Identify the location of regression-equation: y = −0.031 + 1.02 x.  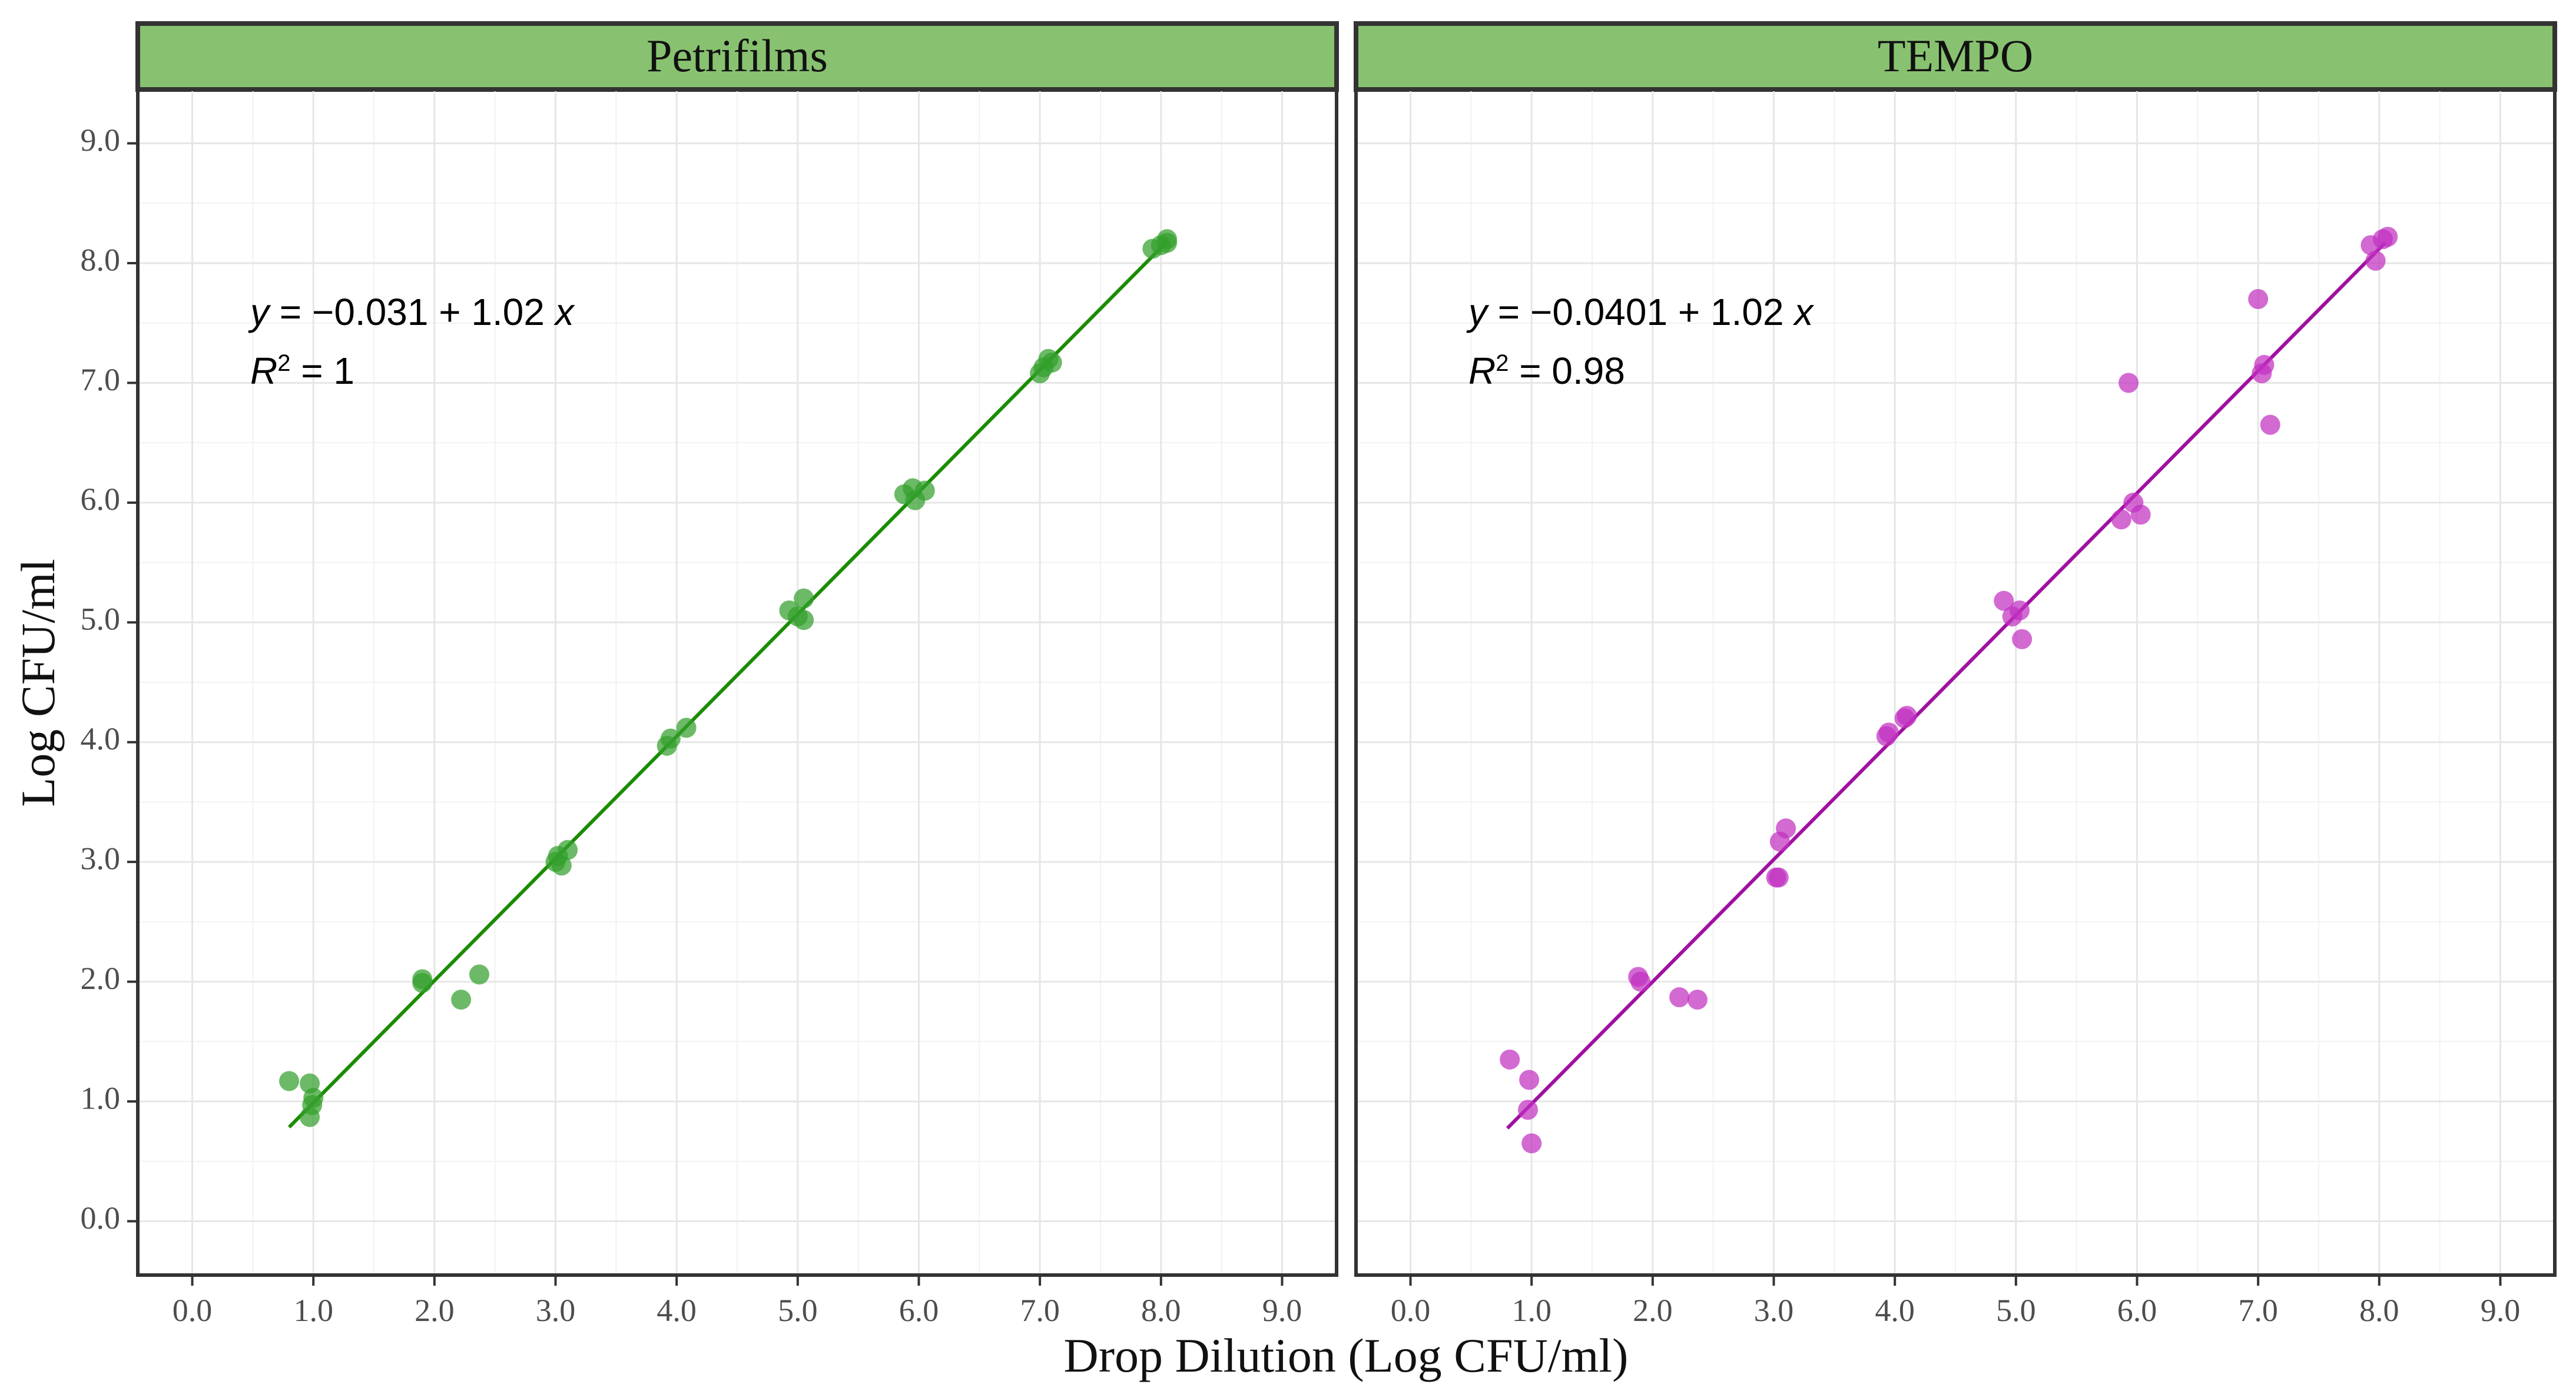
(411, 312).